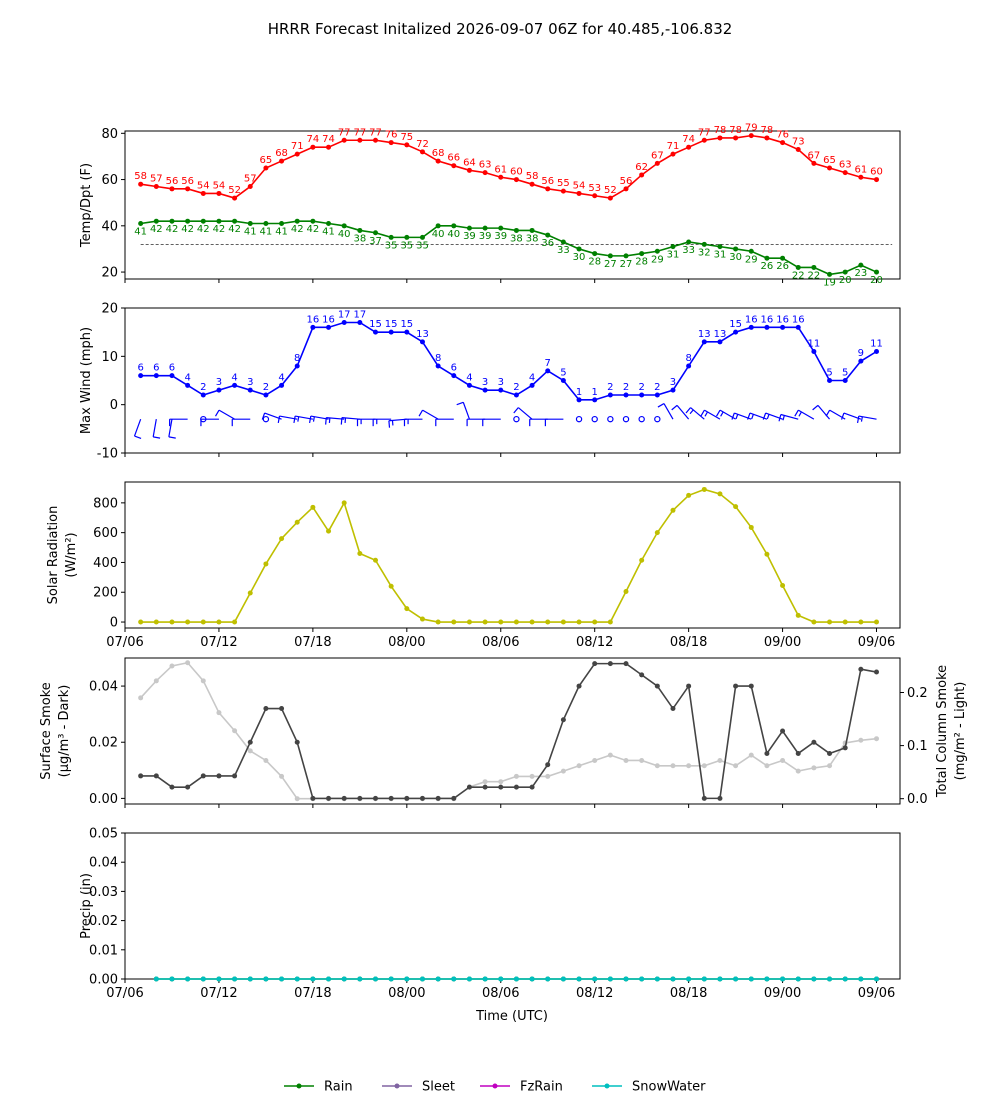  What do you see at coordinates (829, 282) in the screenshot?
I see `data-label: 19` at bounding box center [829, 282].